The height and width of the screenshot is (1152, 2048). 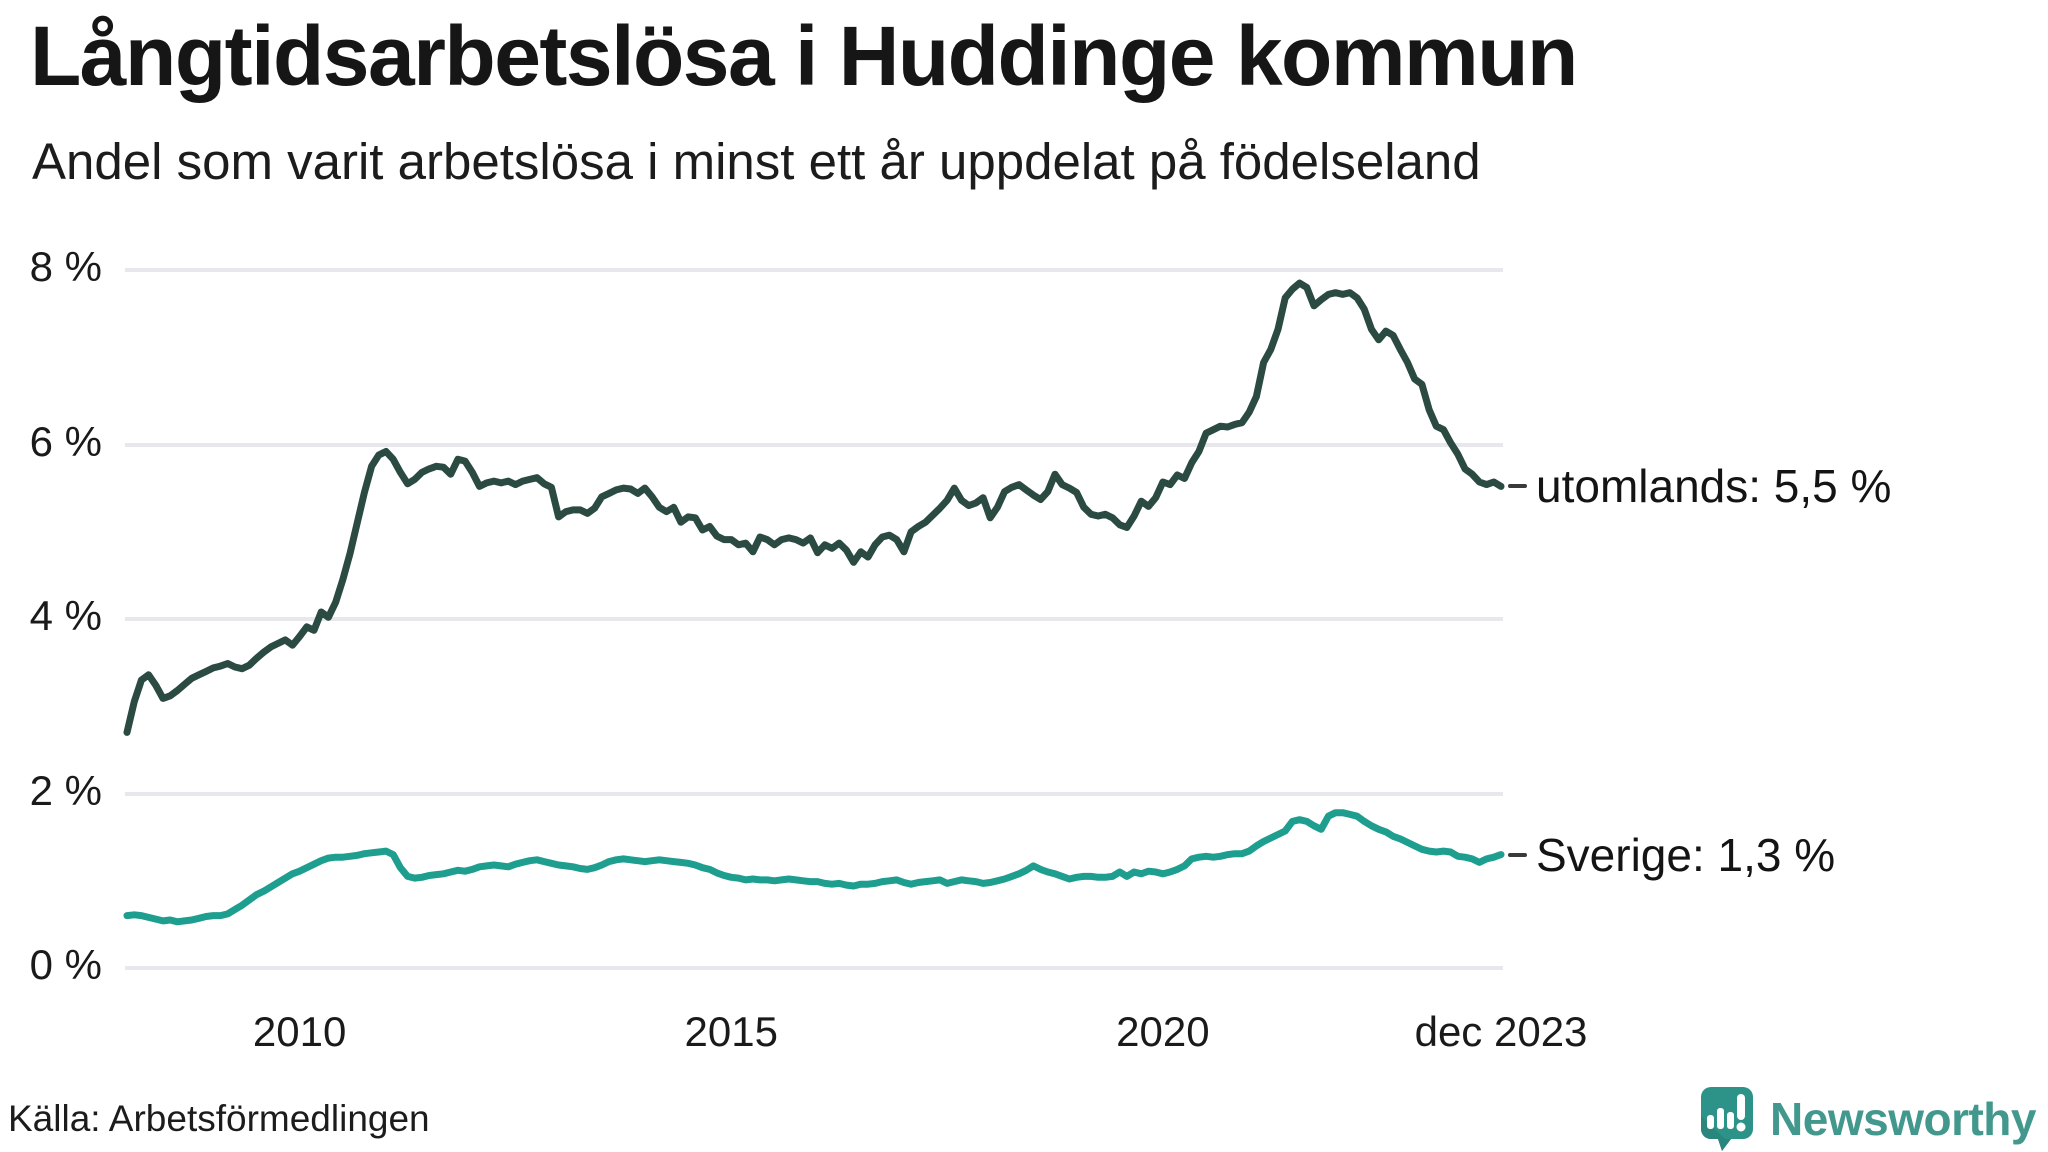 I want to click on x-axis-label: 2010, so click(x=299, y=1031).